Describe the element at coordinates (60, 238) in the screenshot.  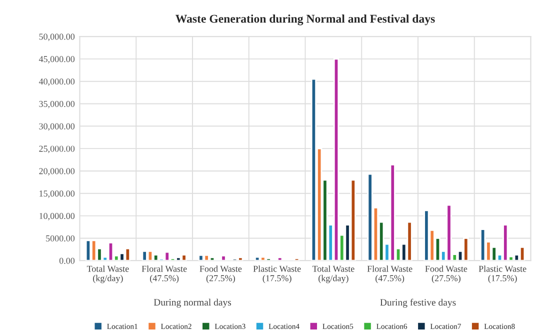
I see `y-tick-label: 5000.00` at that location.